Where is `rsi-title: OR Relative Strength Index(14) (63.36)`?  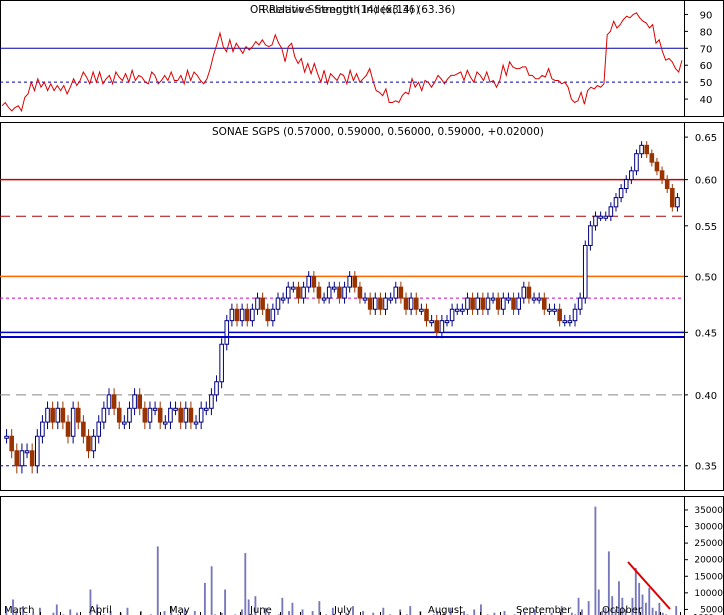
rsi-title: OR Relative Strength Index(14) (63.36) is located at coordinates (352, 10).